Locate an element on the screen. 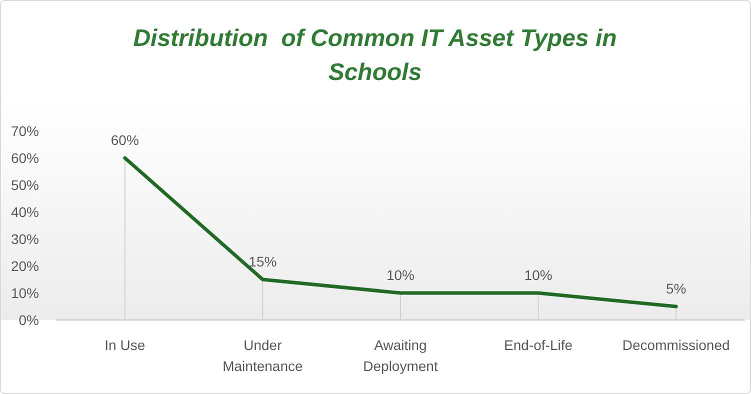 The height and width of the screenshot is (394, 751). x-tick-label: Under Maintenance is located at coordinates (262, 355).